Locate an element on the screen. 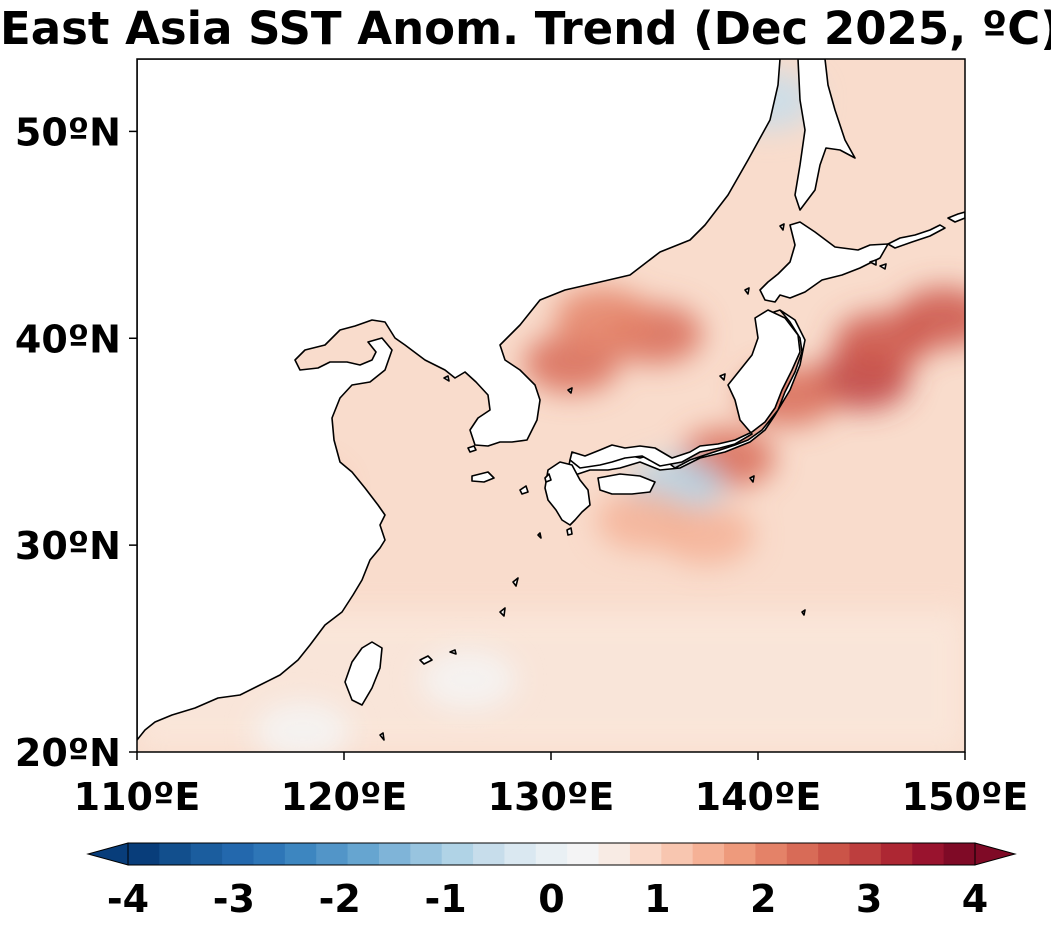 The width and height of the screenshot is (1051, 929). colorbar-tick-label: 4 is located at coordinates (975, 899).